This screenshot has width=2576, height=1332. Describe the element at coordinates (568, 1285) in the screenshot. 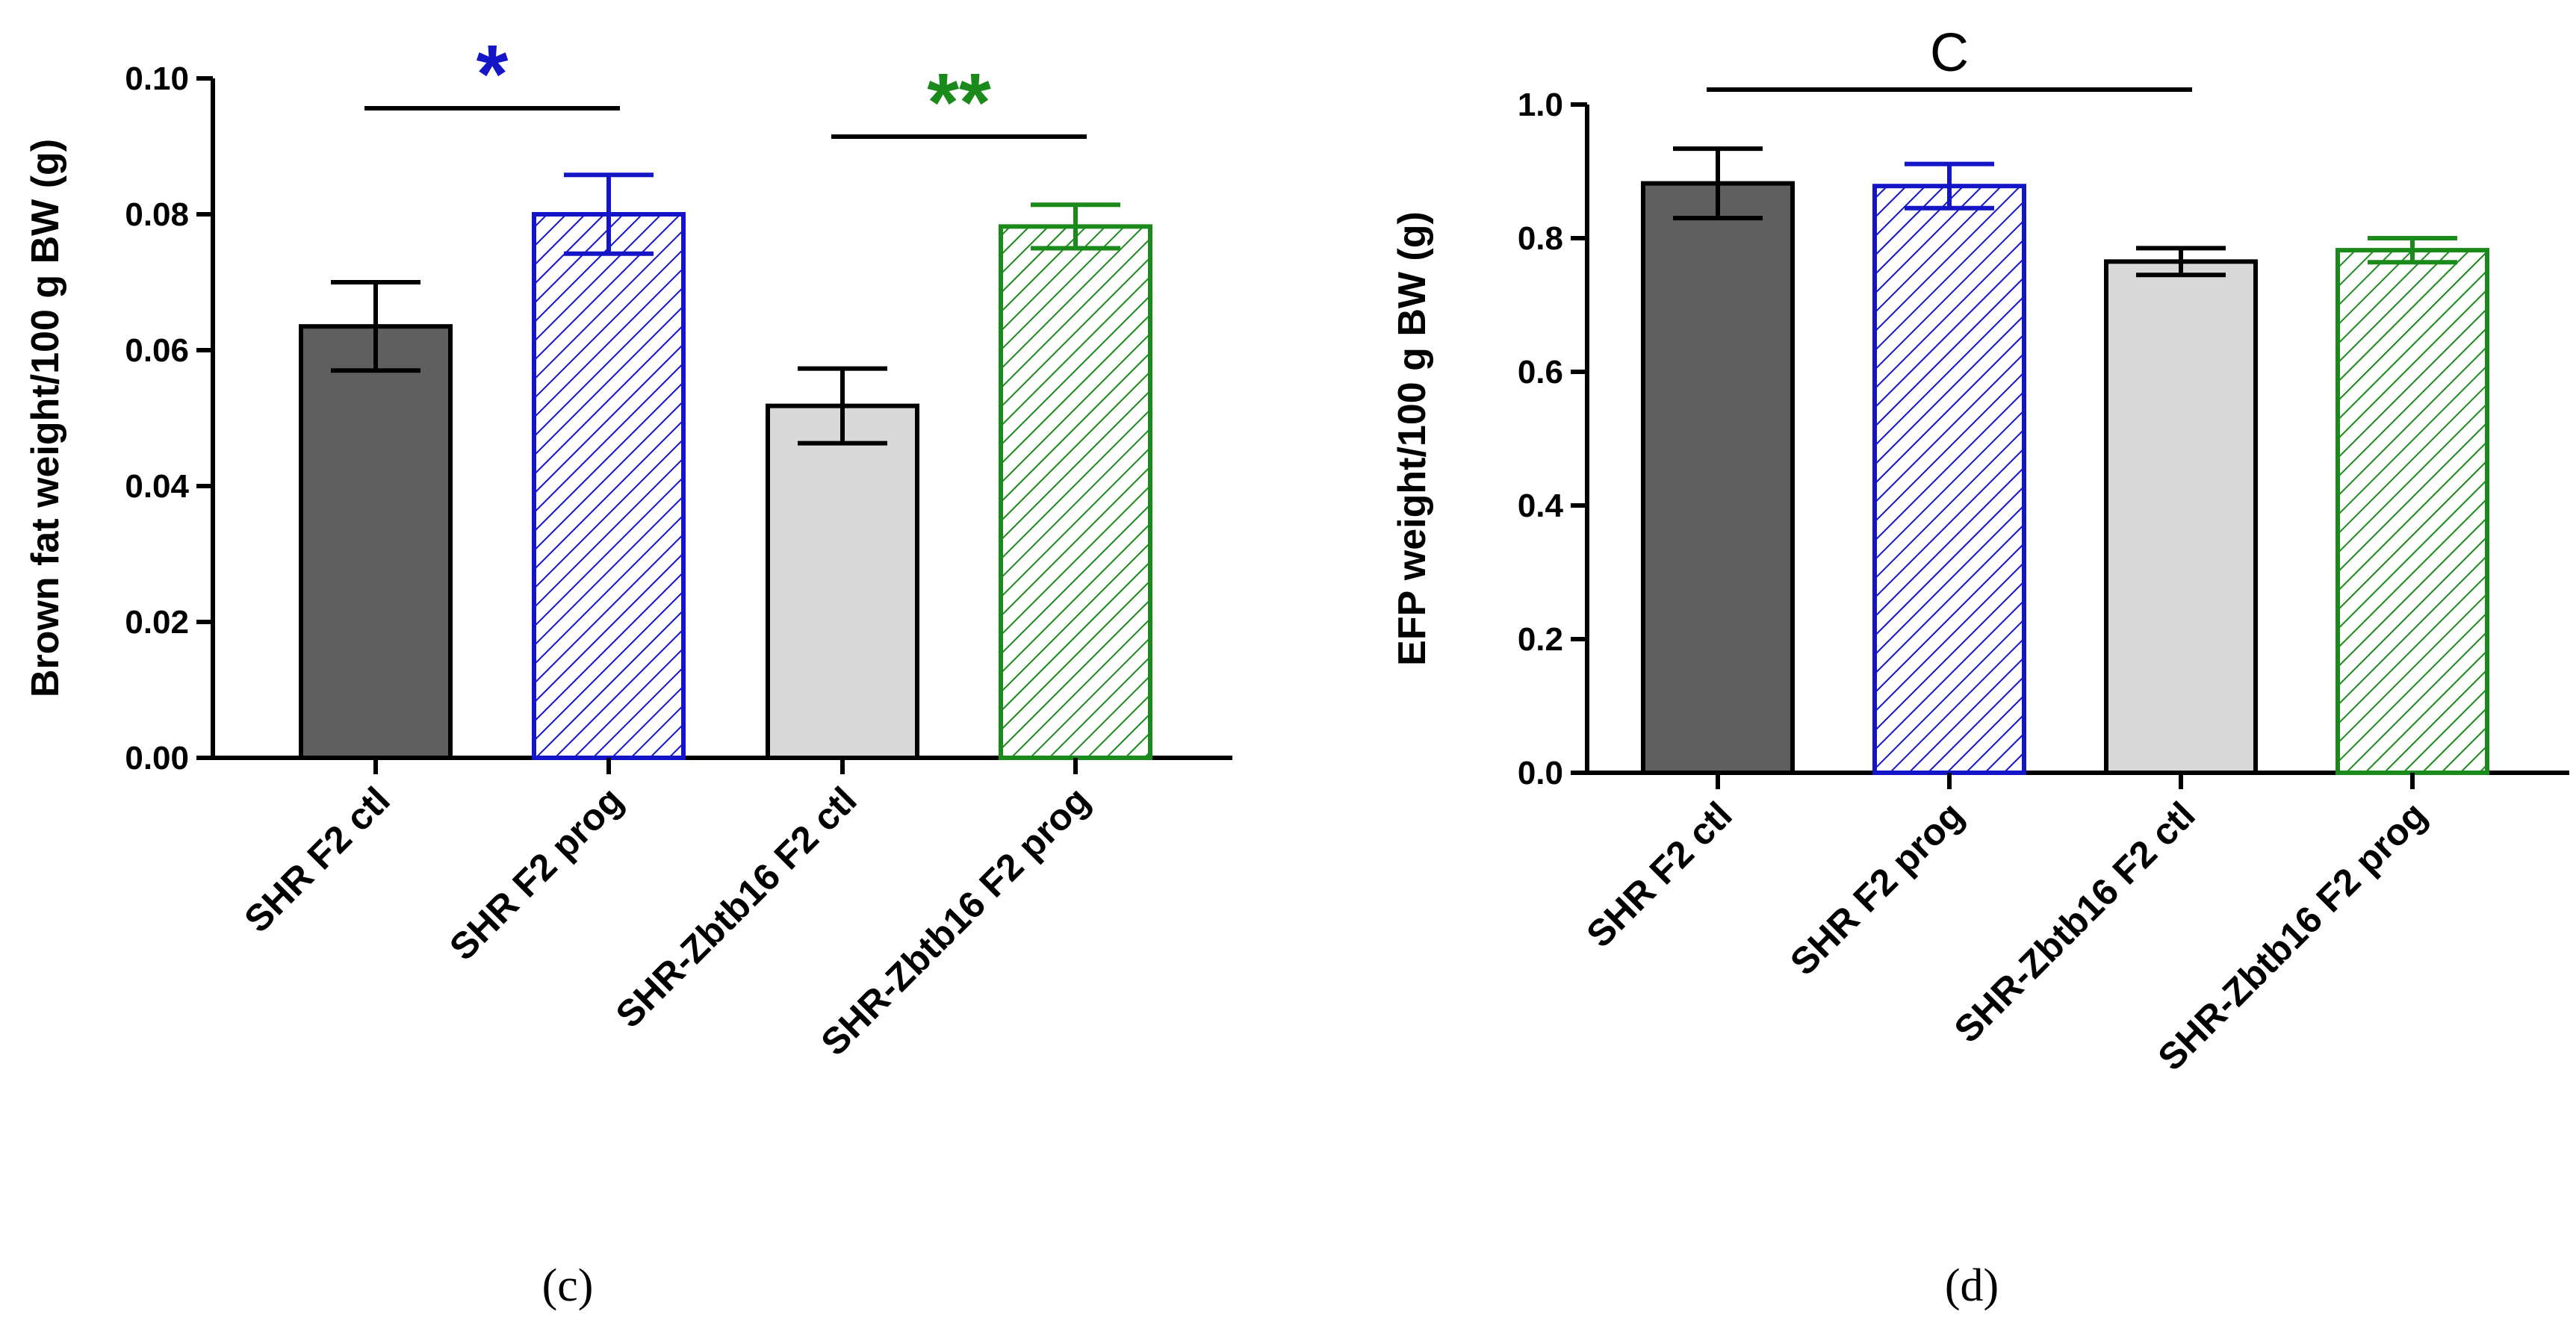

I see `panel-label: (c)` at that location.